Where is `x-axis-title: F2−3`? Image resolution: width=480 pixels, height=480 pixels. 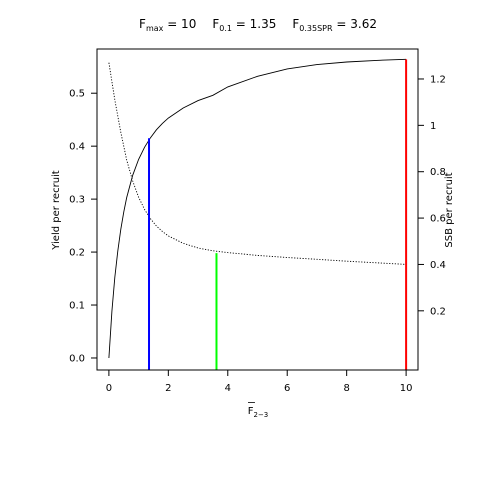 x-axis-title: F2−3 is located at coordinates (258, 412).